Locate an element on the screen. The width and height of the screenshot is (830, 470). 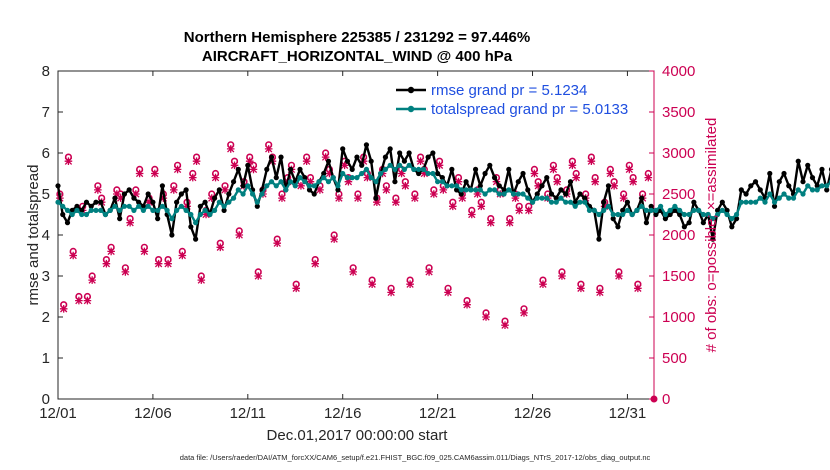
y-tick-label: 8 is located at coordinates (46, 71).